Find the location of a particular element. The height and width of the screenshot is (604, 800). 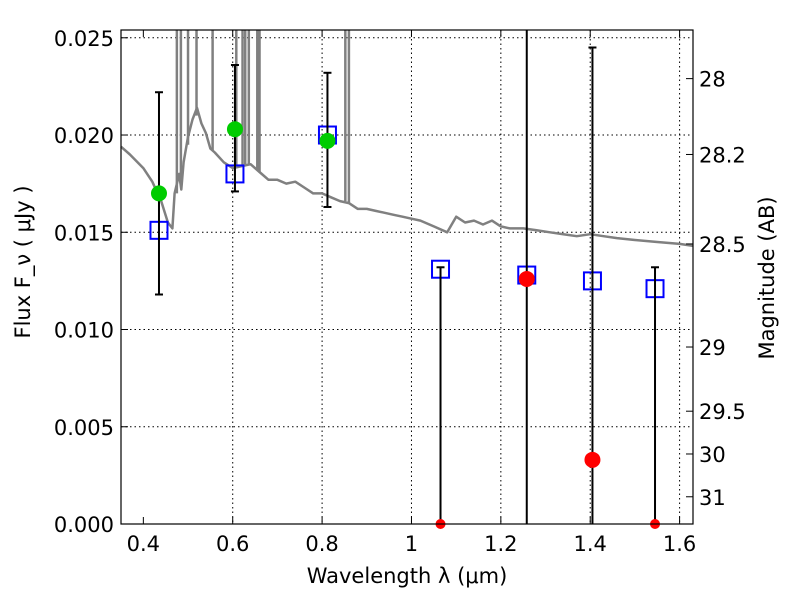

y2-axis-label: Magnitude (AB) is located at coordinates (767, 277).